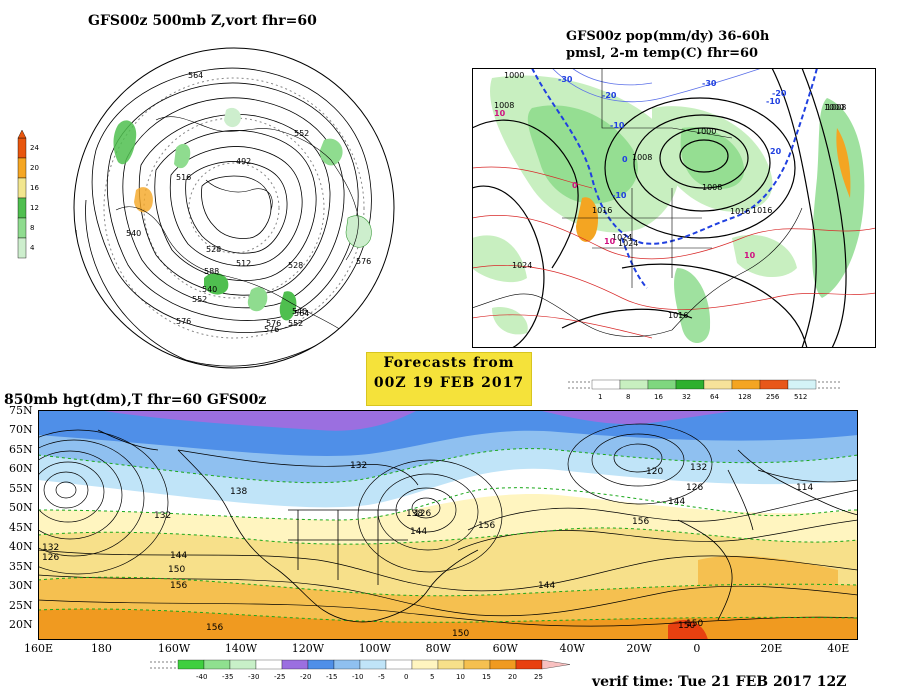 This screenshot has width=900, height=700. Describe the element at coordinates (609, 95) in the screenshot. I see `pop-temp-label: -20` at that location.